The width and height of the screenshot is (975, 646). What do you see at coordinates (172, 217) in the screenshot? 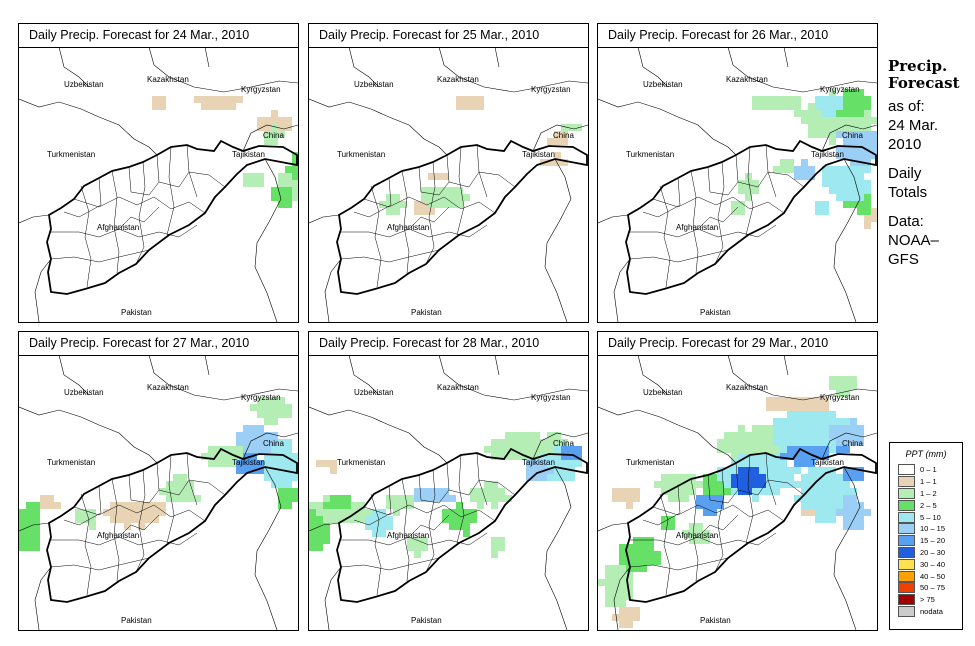
I see `afghanistan-border` at bounding box center [172, 217].